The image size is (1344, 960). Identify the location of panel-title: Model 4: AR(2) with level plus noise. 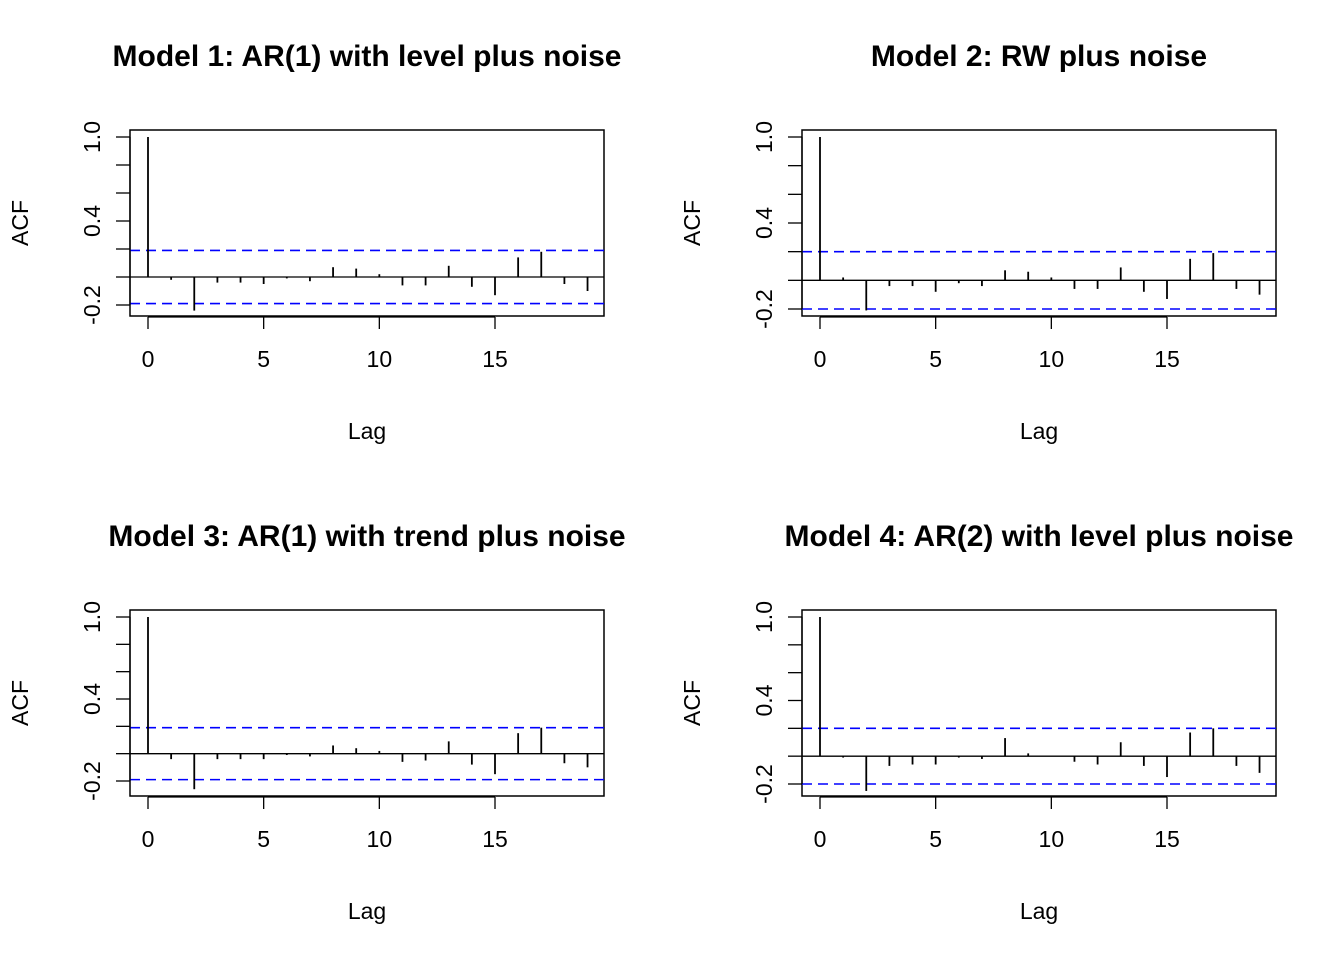
(1039, 536).